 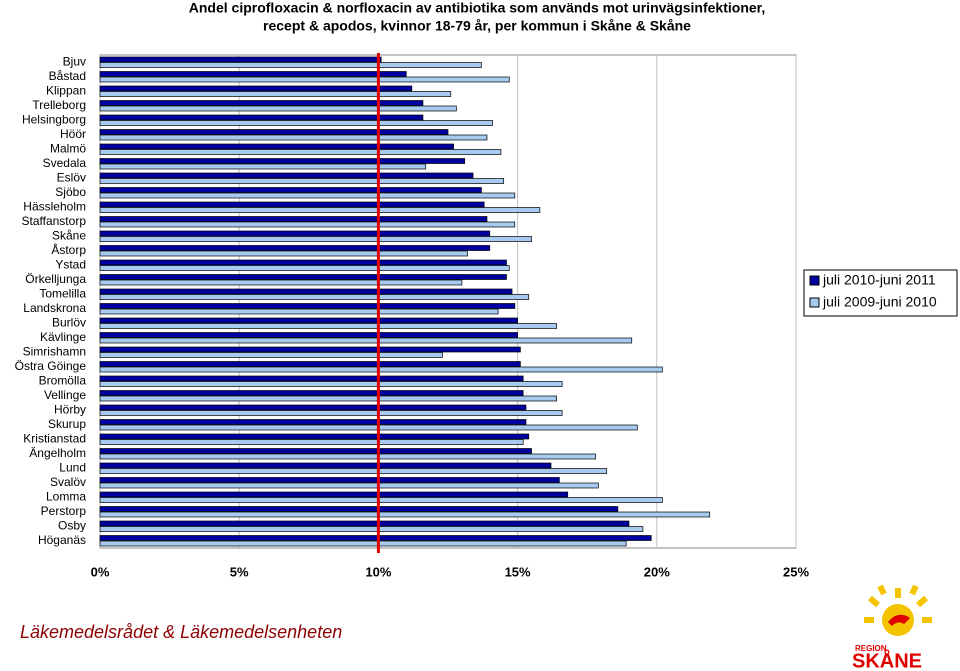 What do you see at coordinates (879, 280) in the screenshot?
I see `legend-label: juli 2010-juni 2011` at bounding box center [879, 280].